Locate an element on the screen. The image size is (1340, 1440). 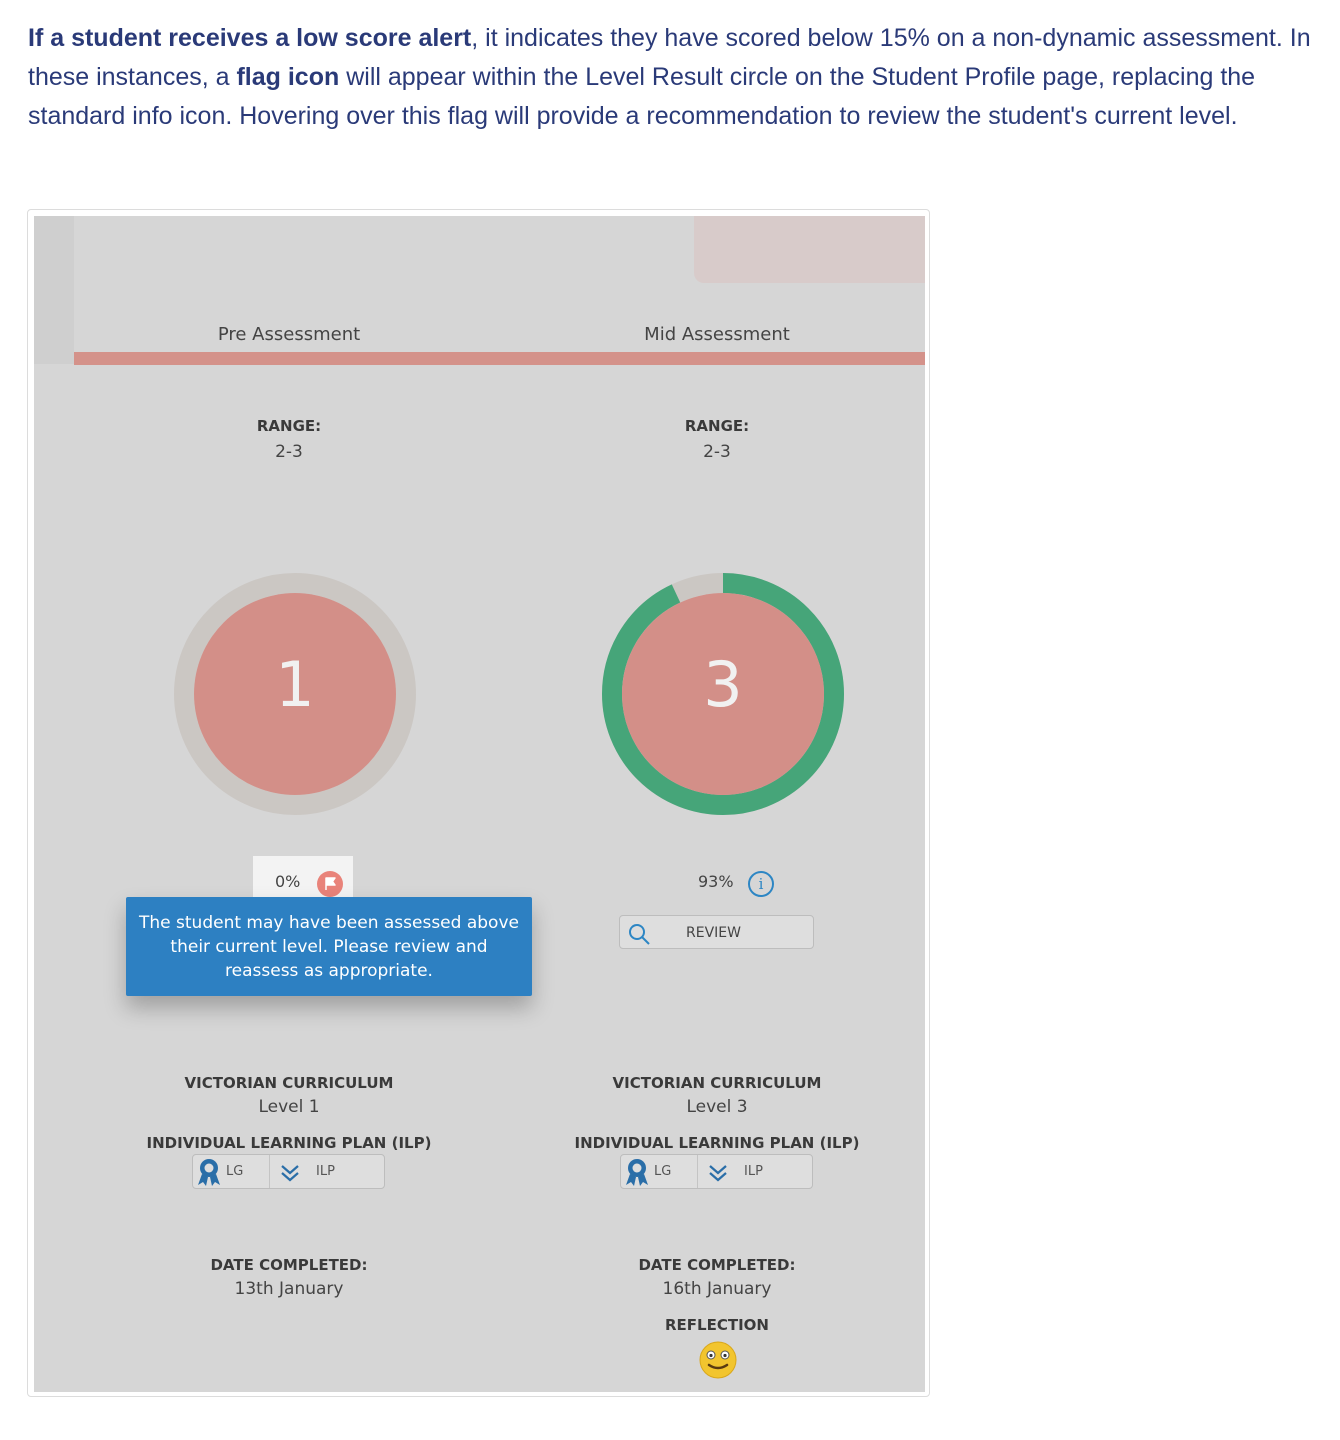
pre-range-label: RANGE: is located at coordinates (289, 426).